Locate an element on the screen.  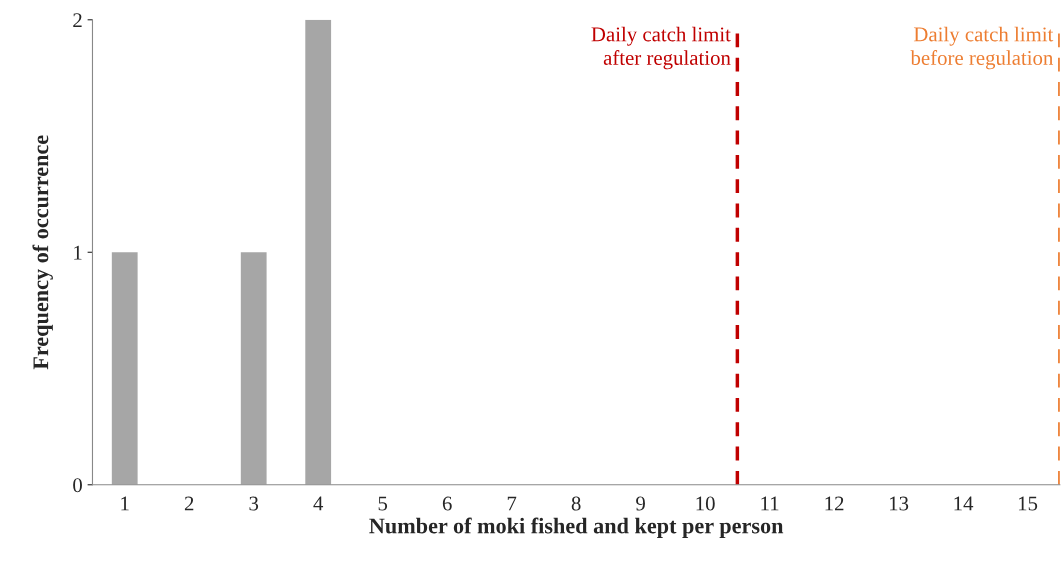
x-axis-title: Number of moki fished and kept per person is located at coordinates (576, 527).